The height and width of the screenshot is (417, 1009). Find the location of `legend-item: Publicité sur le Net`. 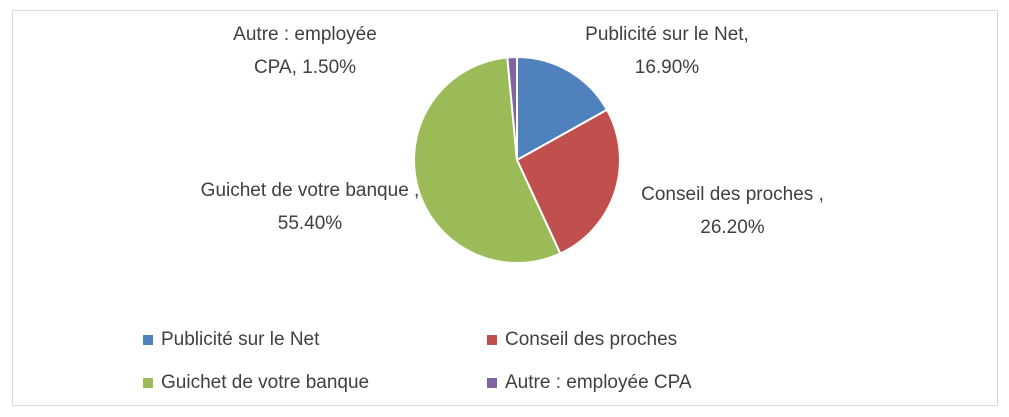

legend-item: Publicité sur le Net is located at coordinates (231, 340).